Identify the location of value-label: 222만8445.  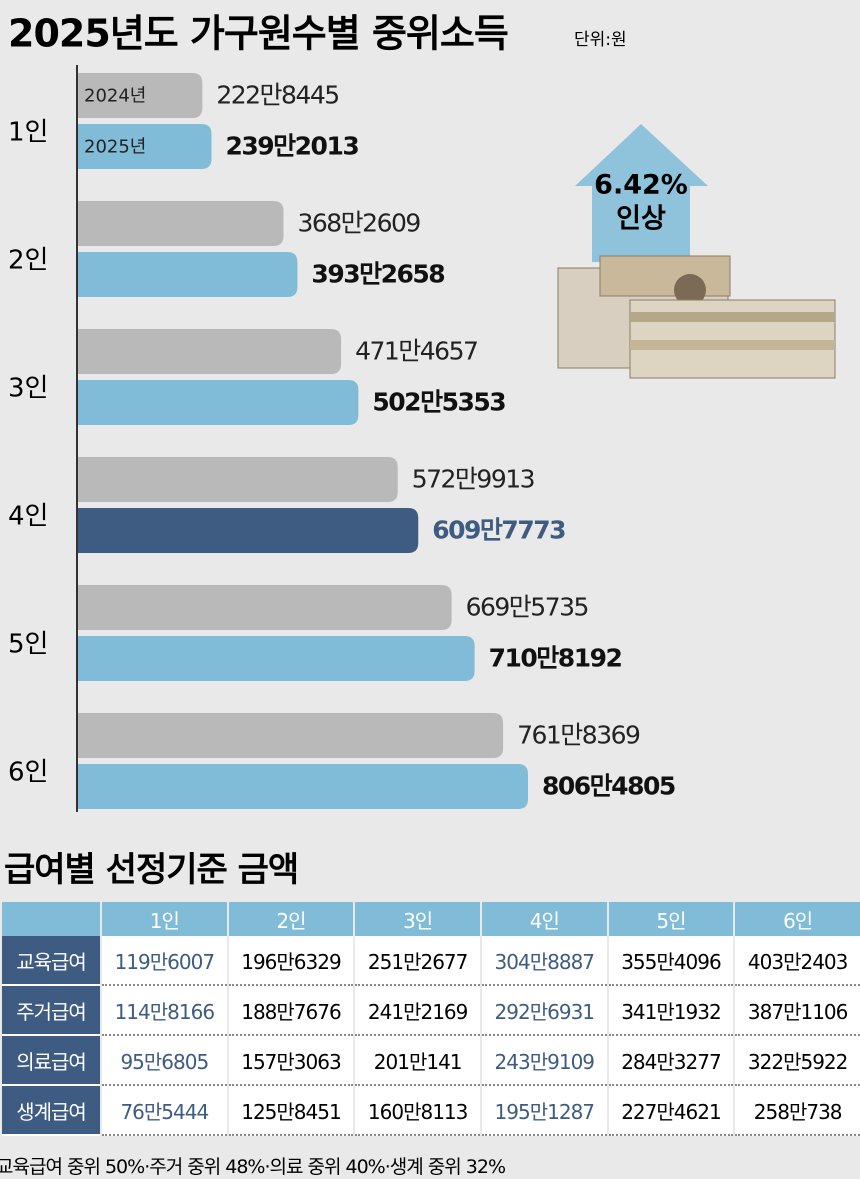
(277, 95).